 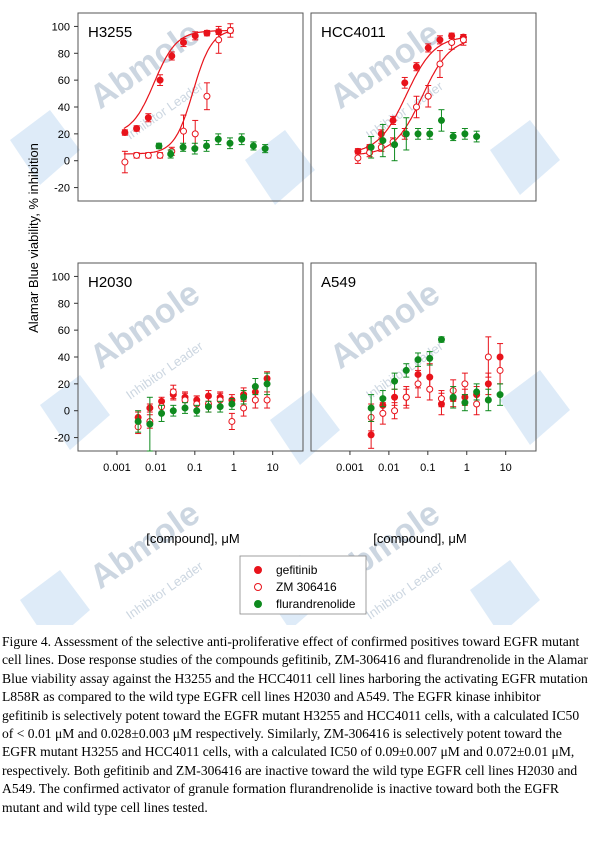 I want to click on fit-curve, so click(x=411, y=98).